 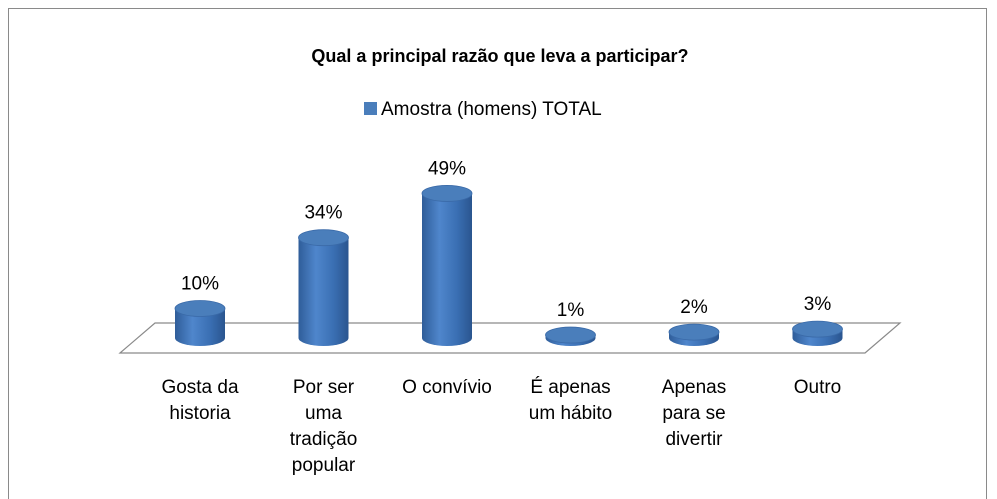 What do you see at coordinates (200, 284) in the screenshot?
I see `data-label: 10%` at bounding box center [200, 284].